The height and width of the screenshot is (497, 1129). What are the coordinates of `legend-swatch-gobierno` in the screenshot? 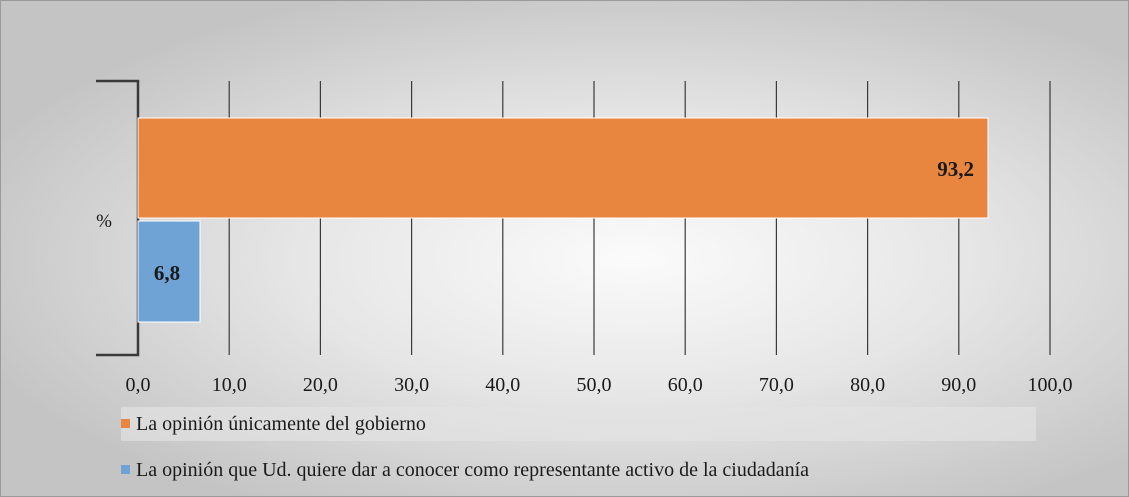 It's located at (125, 424).